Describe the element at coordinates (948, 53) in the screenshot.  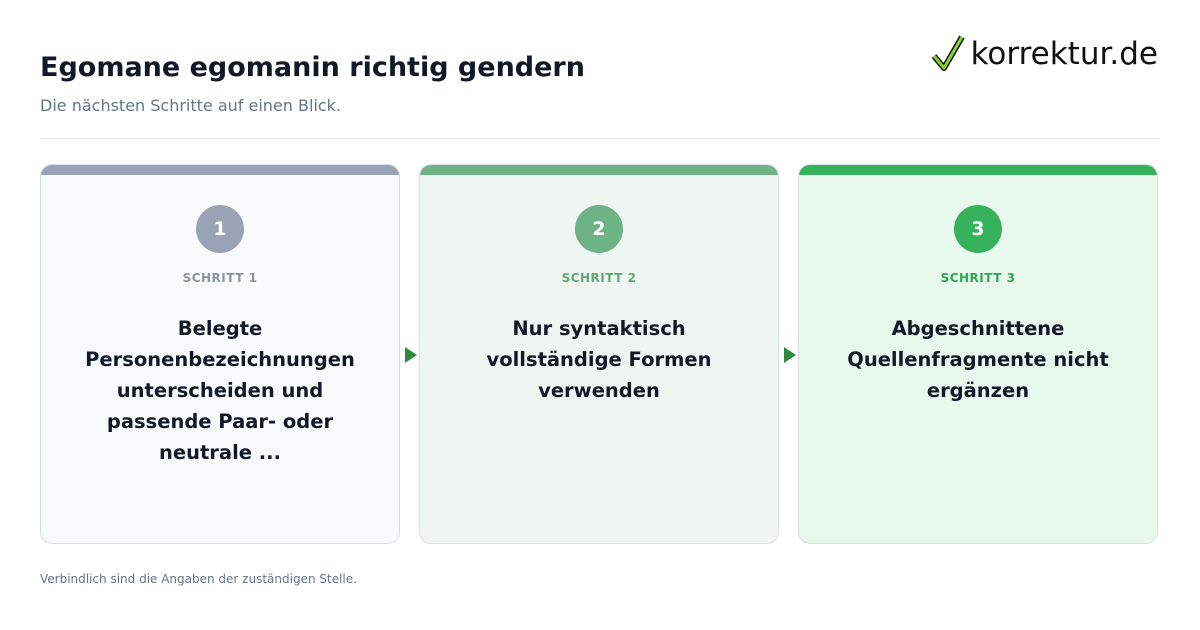
I see `logo-check` at that location.